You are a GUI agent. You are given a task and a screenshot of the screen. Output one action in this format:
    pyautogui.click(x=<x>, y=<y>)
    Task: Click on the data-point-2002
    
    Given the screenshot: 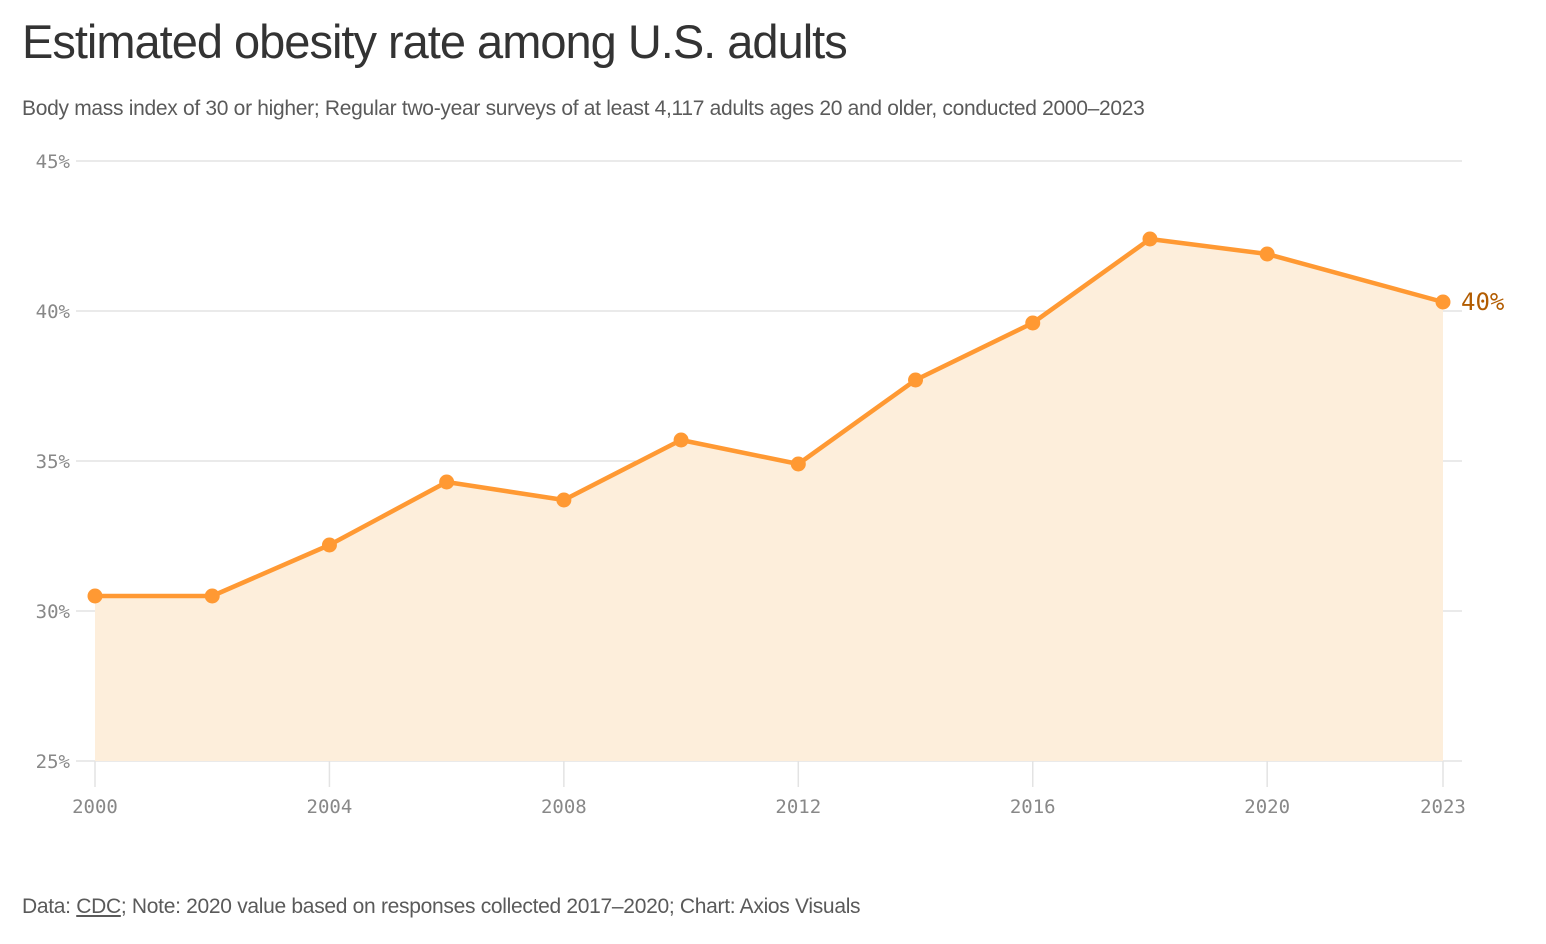 What is the action you would take?
    pyautogui.click(x=212, y=596)
    